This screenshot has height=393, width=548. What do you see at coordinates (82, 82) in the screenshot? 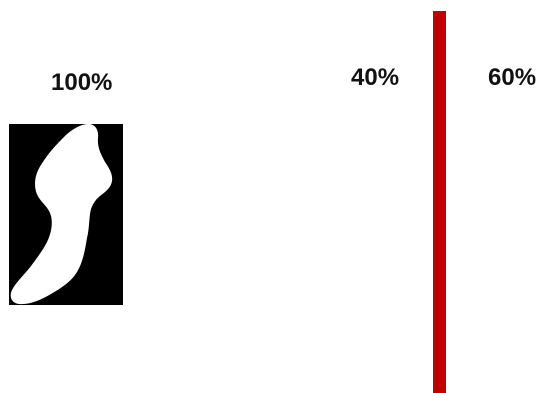
I see `label-100-percent: 100%` at bounding box center [82, 82].